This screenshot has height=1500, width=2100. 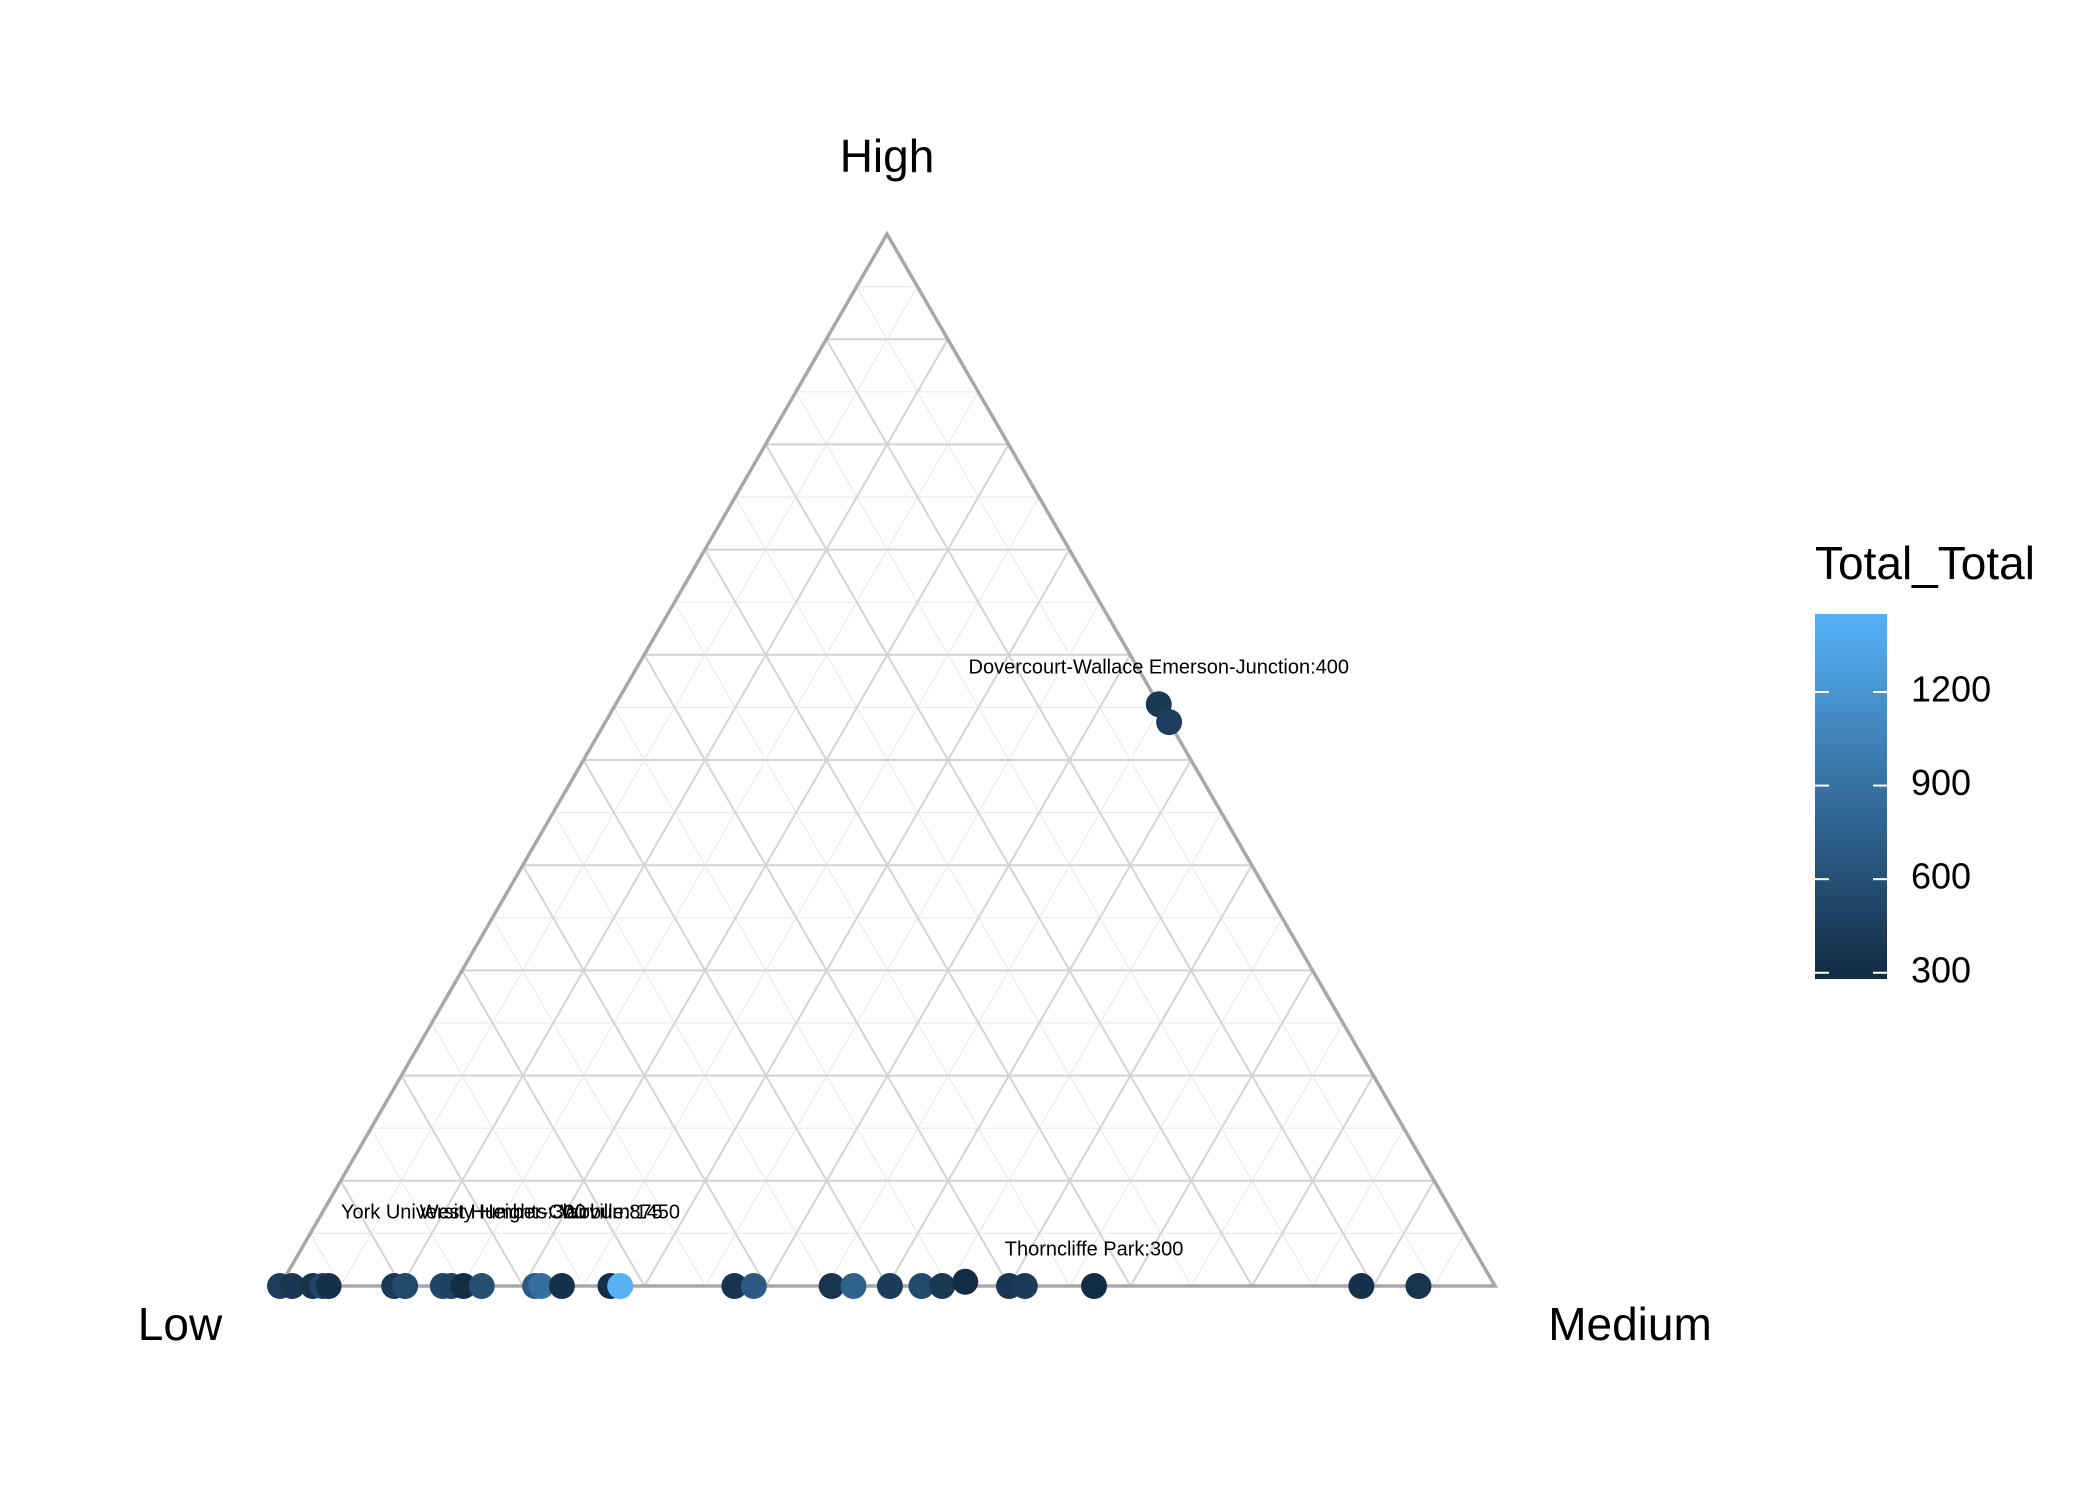 What do you see at coordinates (620, 1212) in the screenshot?
I see `point-label: Woburn:1450` at bounding box center [620, 1212].